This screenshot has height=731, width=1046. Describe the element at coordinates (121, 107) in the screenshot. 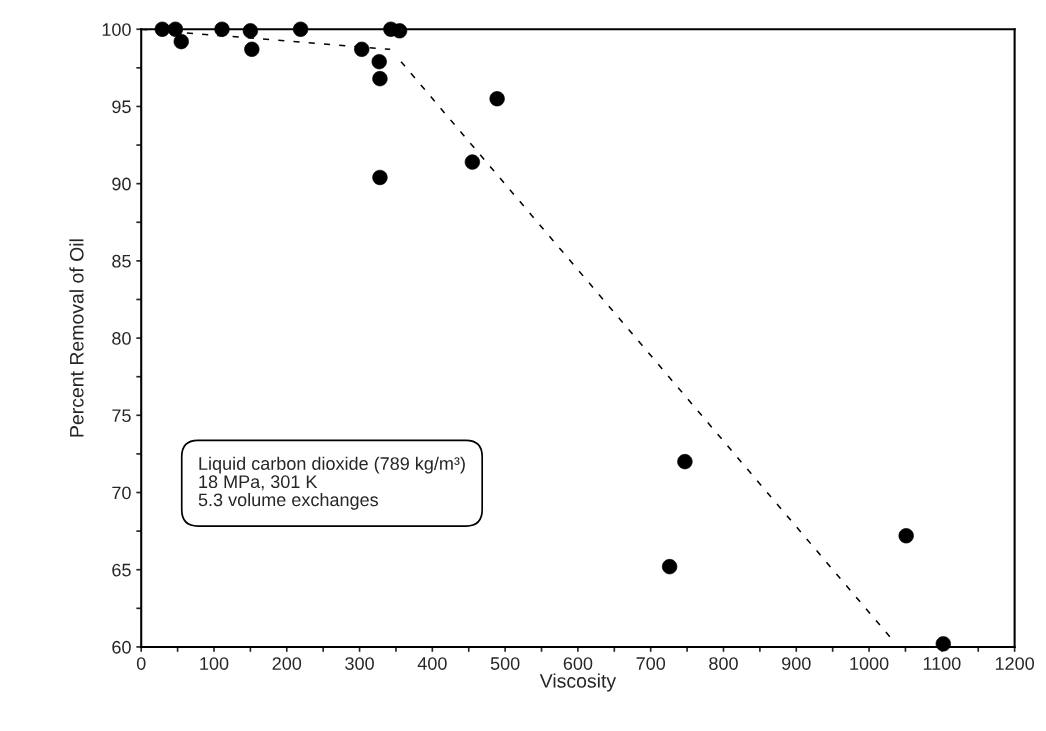

I see `y-tick-label: 95` at that location.